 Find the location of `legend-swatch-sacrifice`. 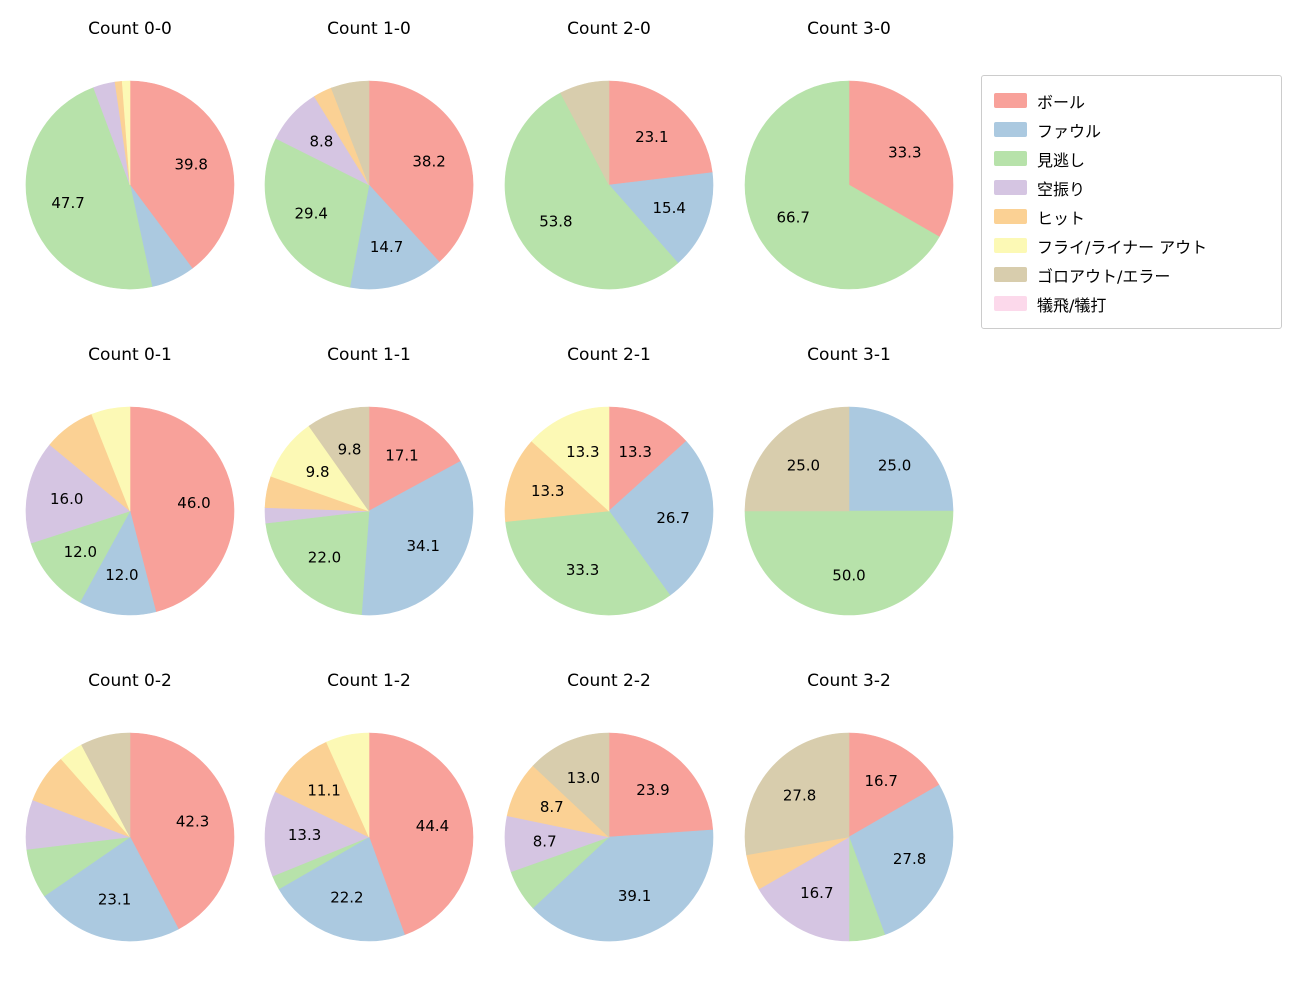

legend-swatch-sacrifice is located at coordinates (1010, 303).